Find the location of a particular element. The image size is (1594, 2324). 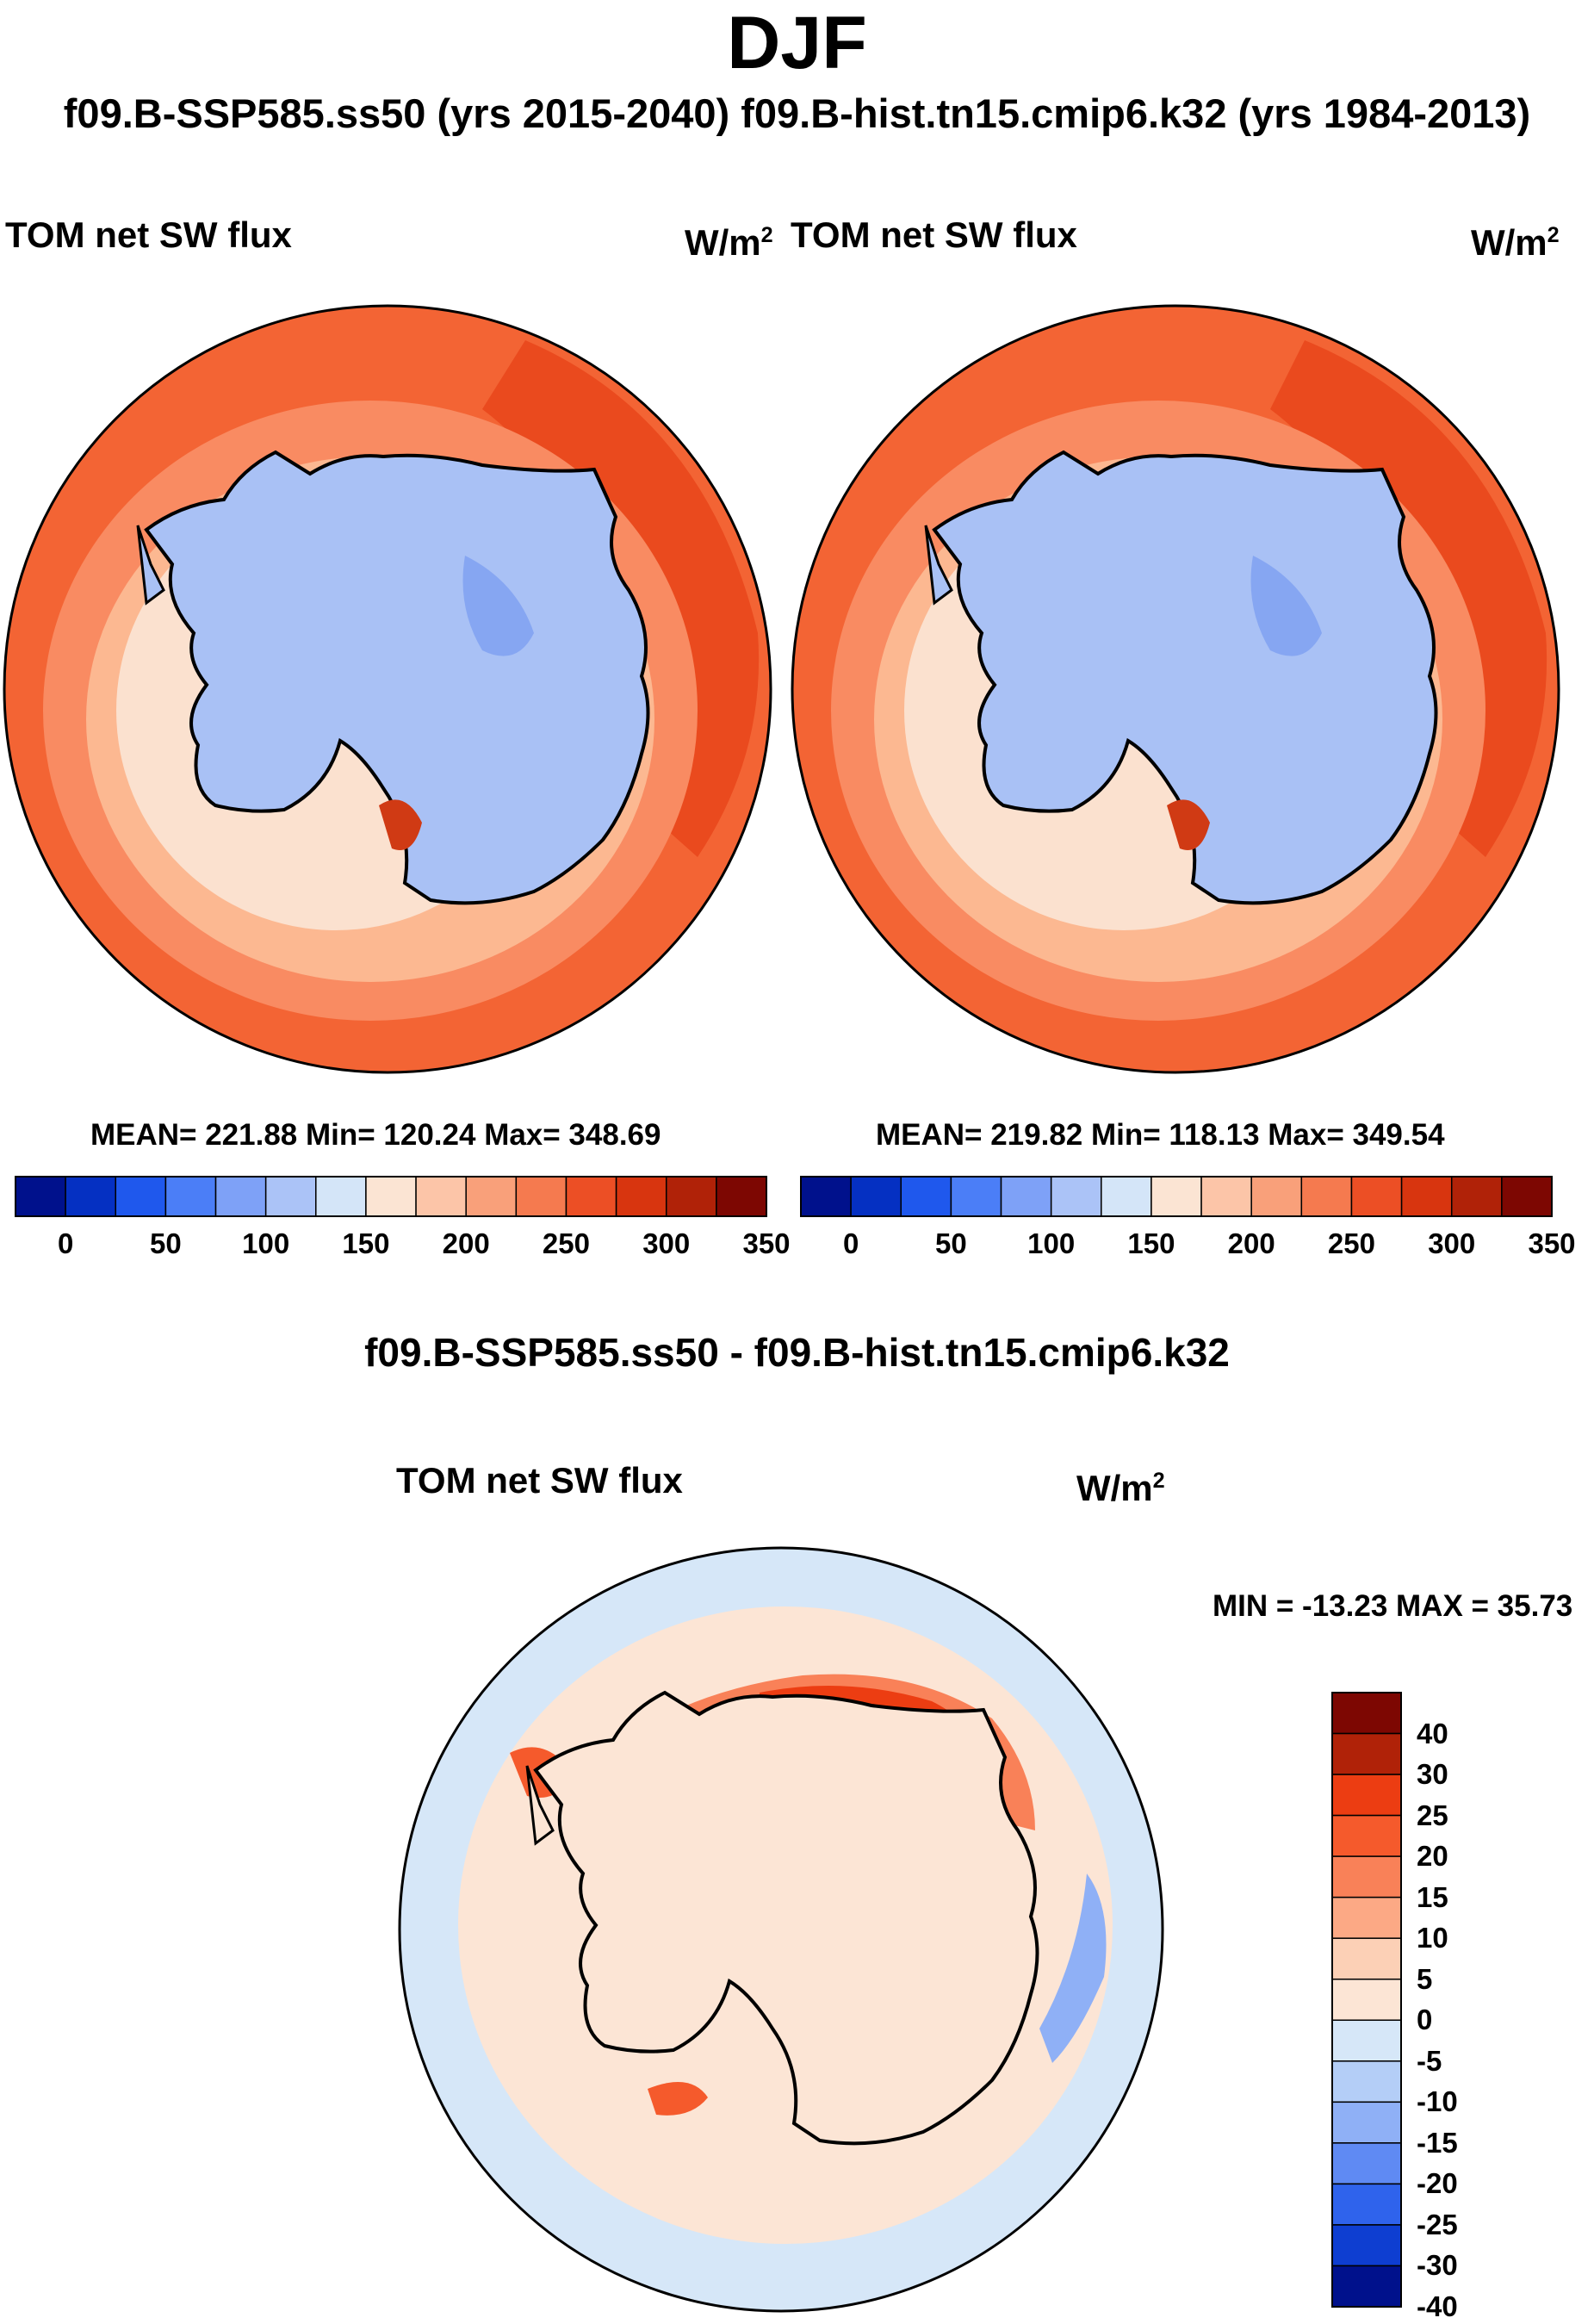

colorbar-tick-label: -15 is located at coordinates (1437, 2142).